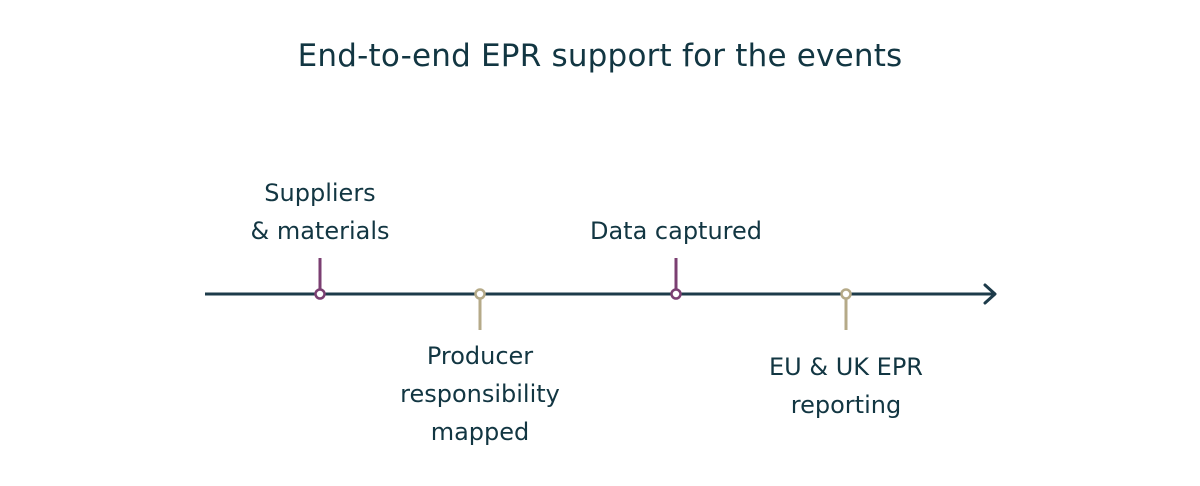 The height and width of the screenshot is (486, 1200). Describe the element at coordinates (480, 394) in the screenshot. I see `milestone-label: Producer responsibility mapped` at that location.